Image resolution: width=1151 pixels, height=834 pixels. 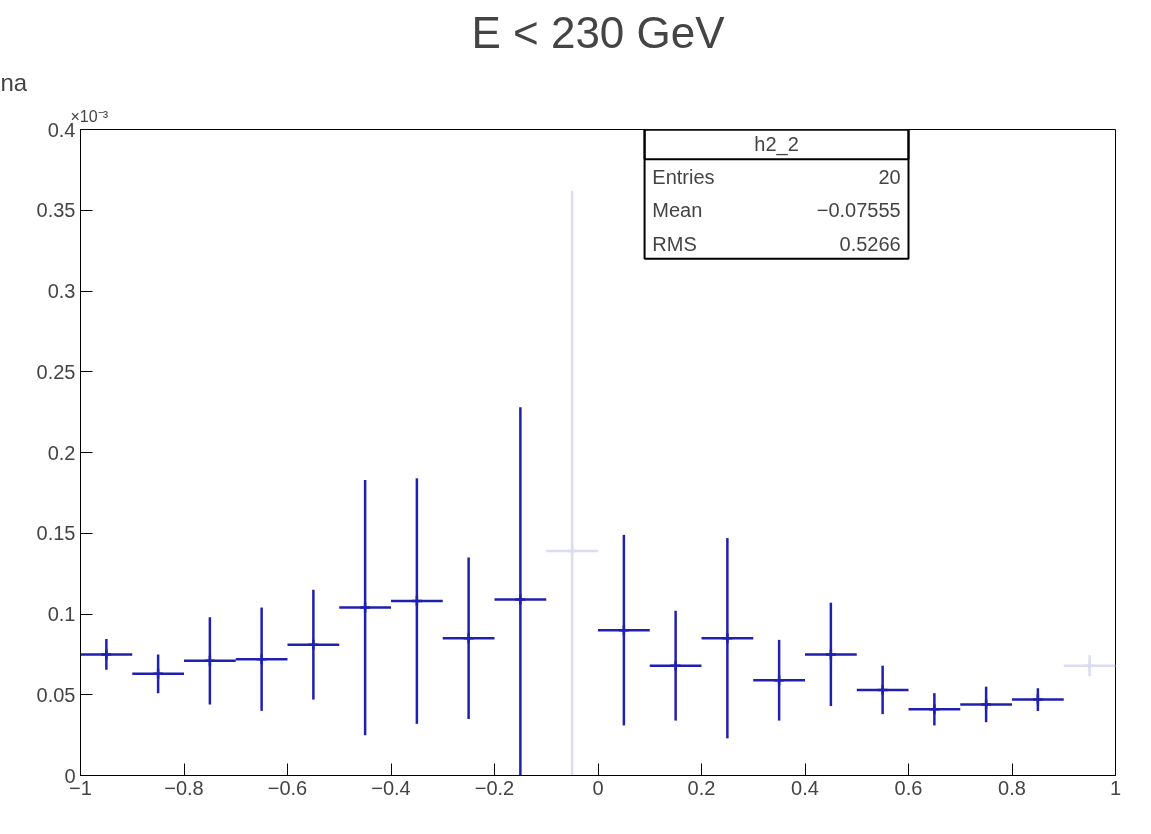 What do you see at coordinates (61, 614) in the screenshot?
I see `y-tick-label: 0.1` at bounding box center [61, 614].